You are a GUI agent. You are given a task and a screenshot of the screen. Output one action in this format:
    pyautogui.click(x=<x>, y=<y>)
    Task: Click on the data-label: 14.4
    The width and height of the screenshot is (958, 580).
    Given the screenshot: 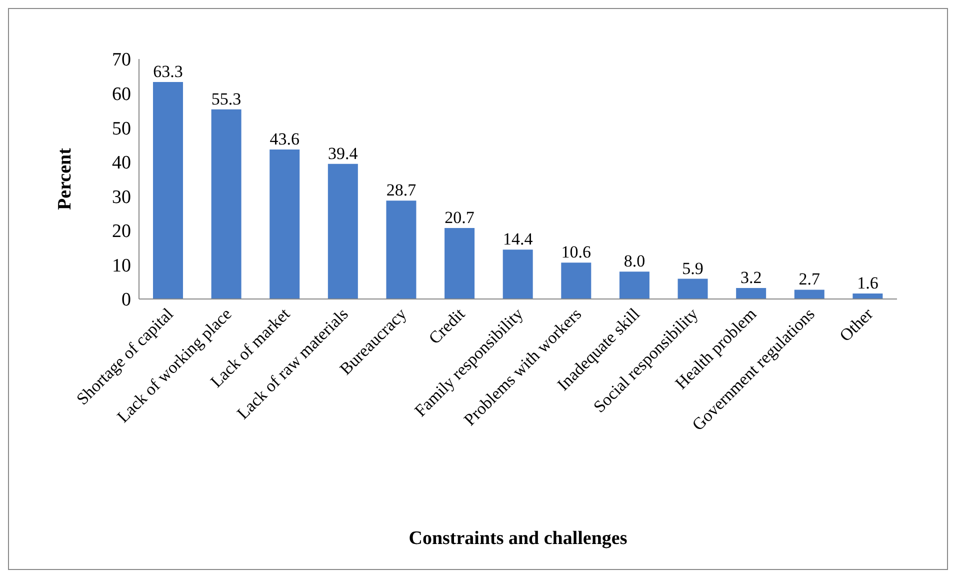 What is the action you would take?
    pyautogui.click(x=518, y=239)
    